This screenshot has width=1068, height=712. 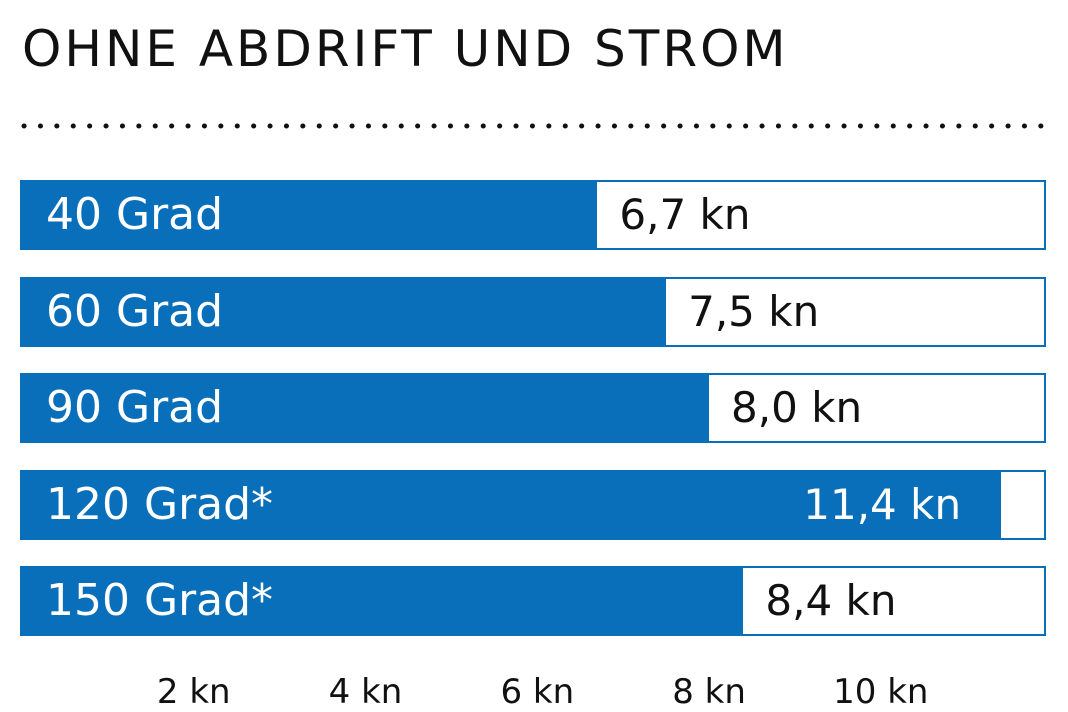 I want to click on bar-value-label: 7,5 kn, so click(x=754, y=311).